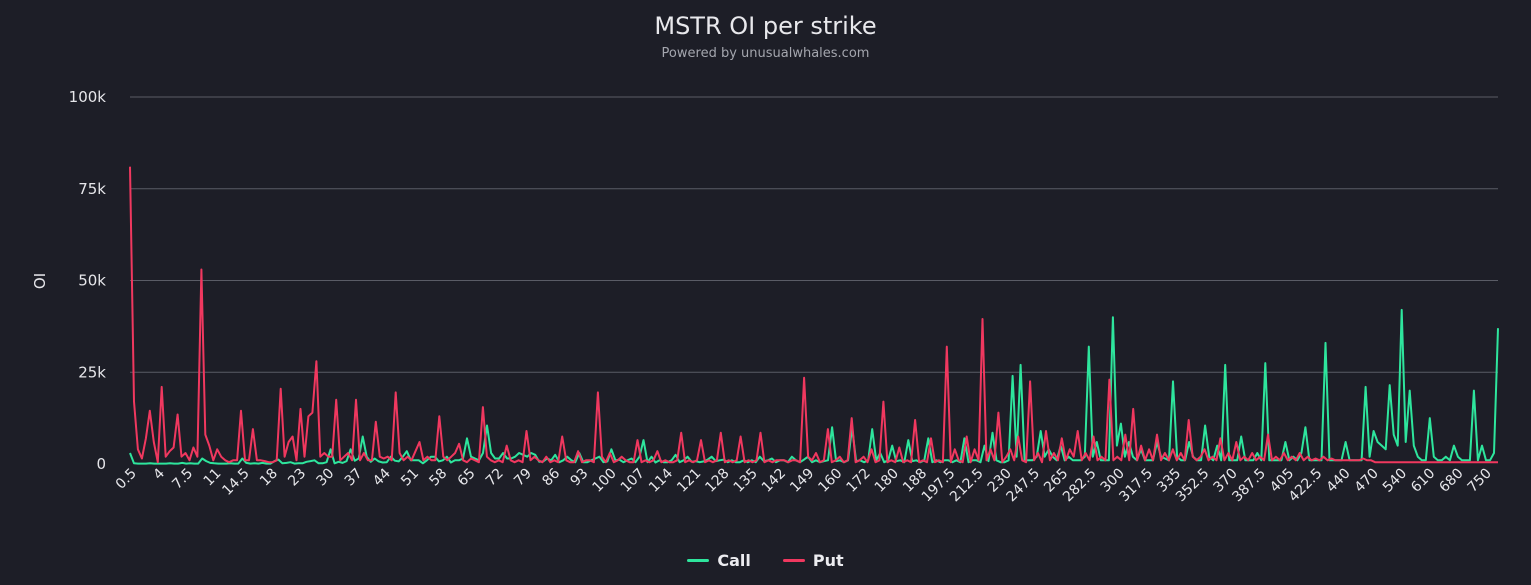 This screenshot has width=1531, height=585. I want to click on x-tick-label: 65, so click(467, 478).